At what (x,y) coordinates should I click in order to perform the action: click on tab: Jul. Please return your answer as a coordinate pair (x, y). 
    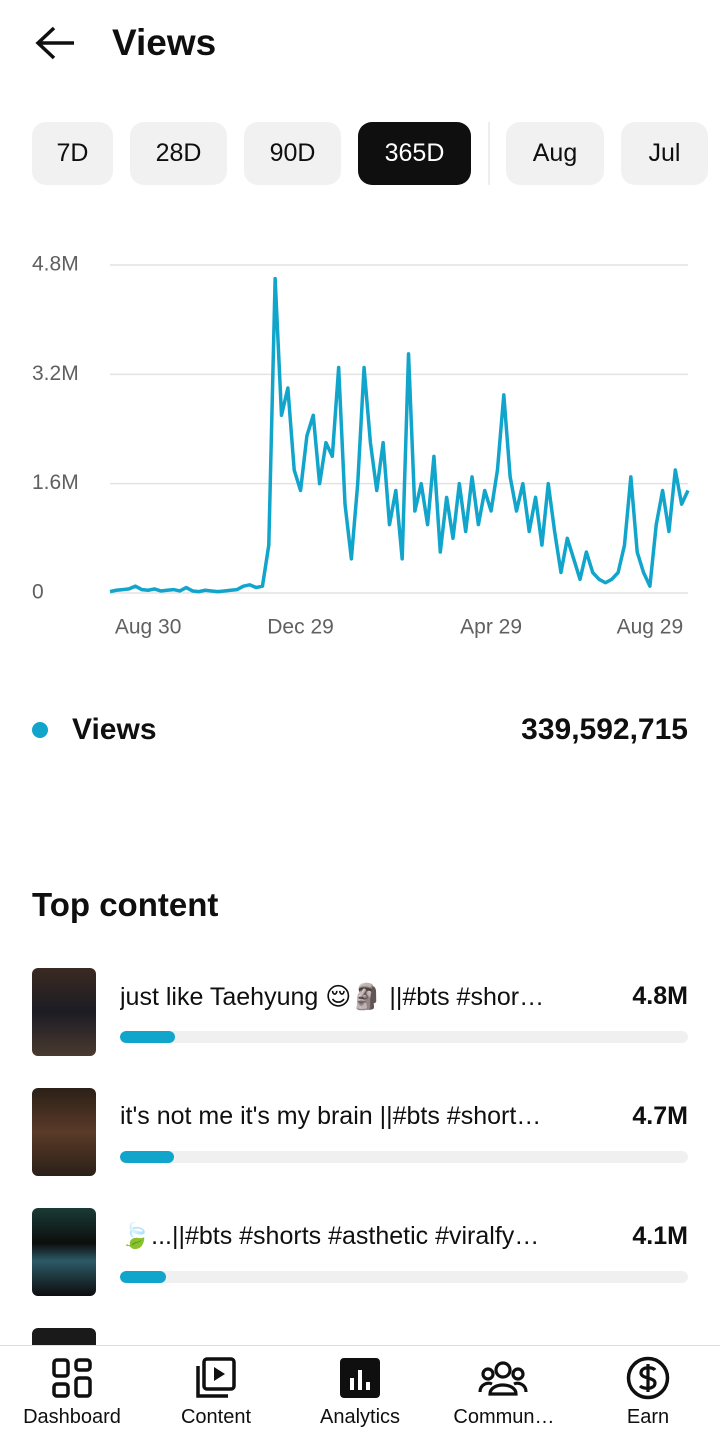
    Looking at the image, I should click on (664, 153).